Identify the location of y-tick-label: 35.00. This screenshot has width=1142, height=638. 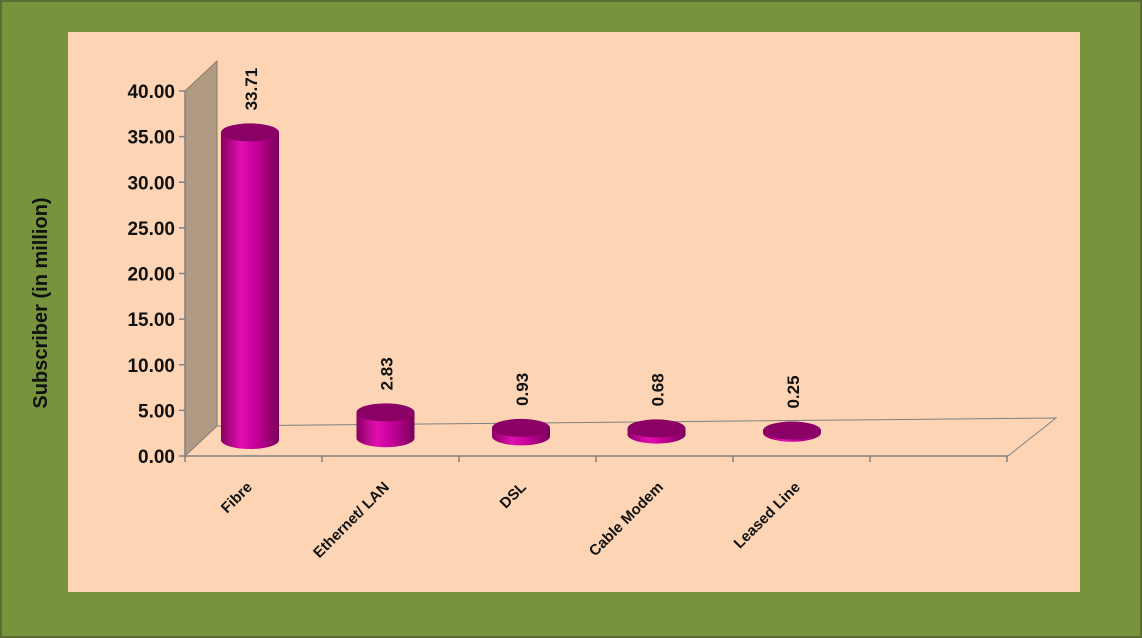
(151, 138).